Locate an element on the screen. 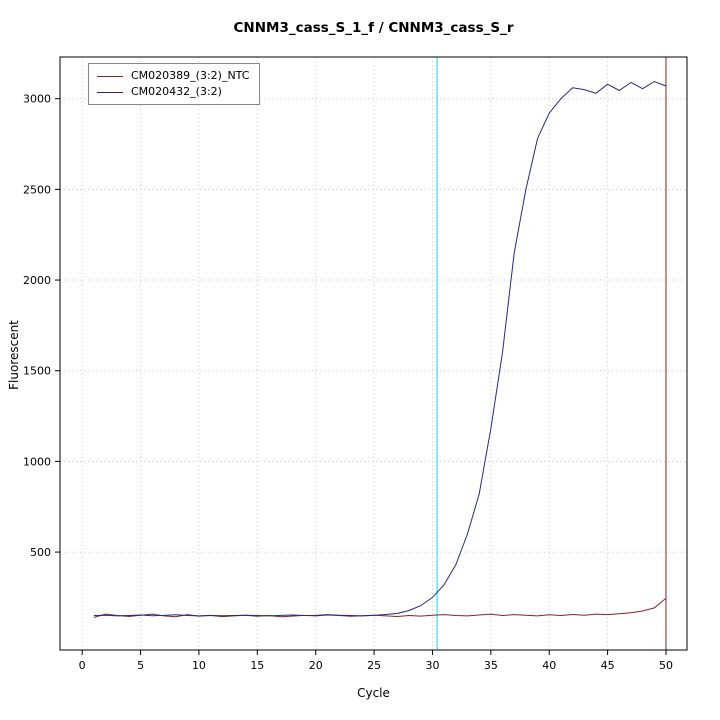 This screenshot has width=720, height=720. x-tick-label: 30 is located at coordinates (432, 665).